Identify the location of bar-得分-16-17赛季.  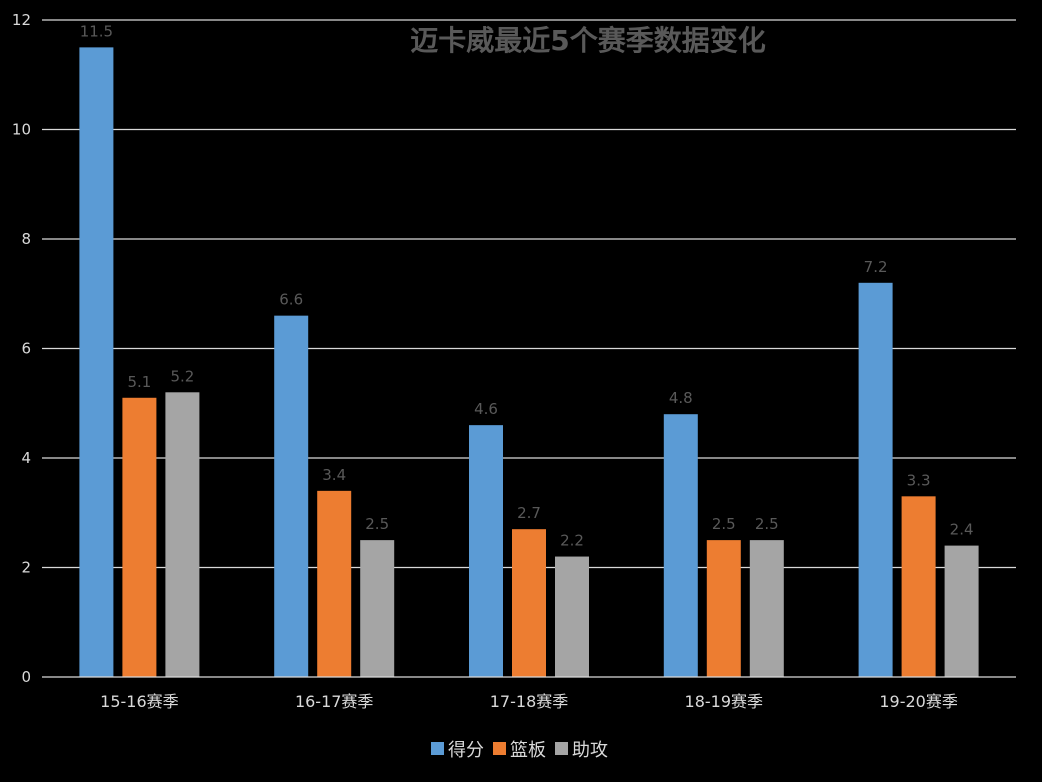
(291, 496).